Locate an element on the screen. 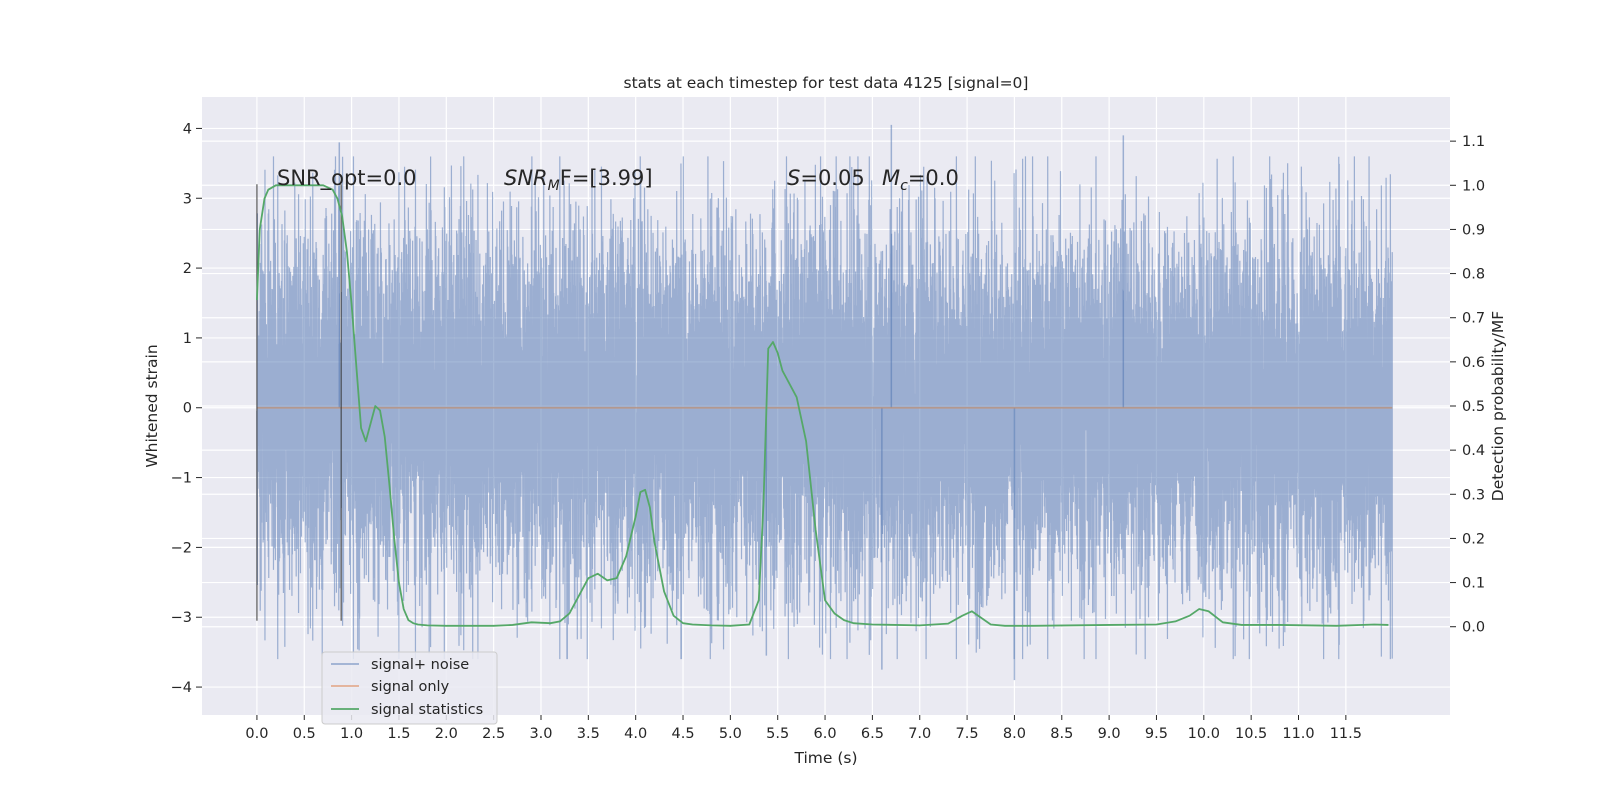 Image resolution: width=1600 pixels, height=800 pixels. annotation-snr-opt: SNR_opt=0.0 is located at coordinates (347, 178).